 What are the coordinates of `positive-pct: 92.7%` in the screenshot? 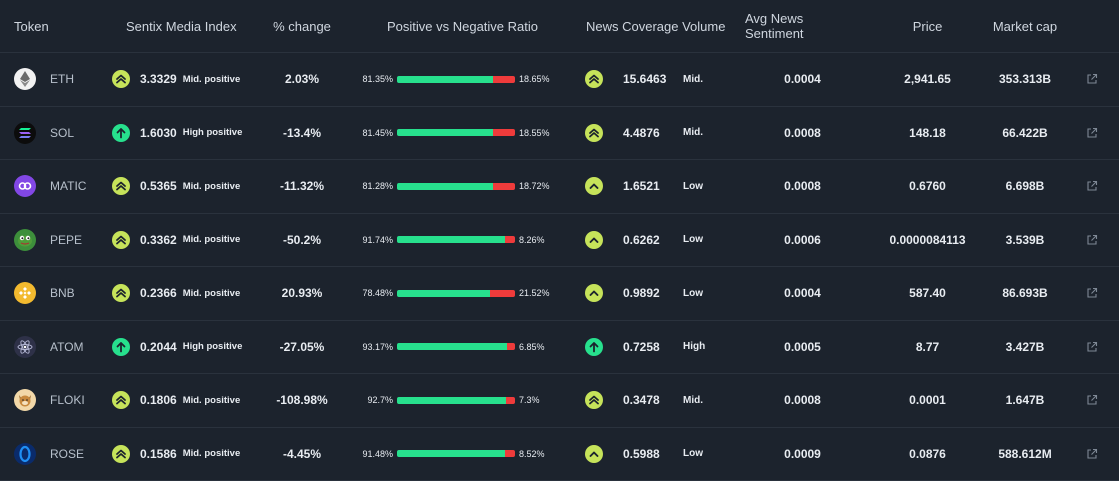 It's located at (374, 400).